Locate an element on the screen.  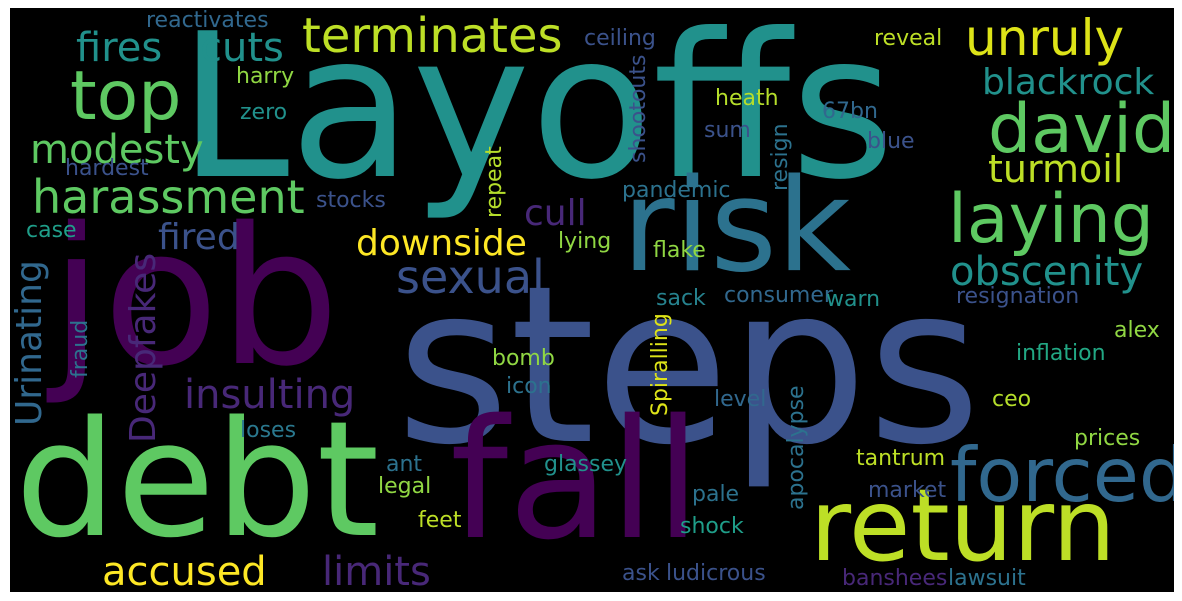
word-cull: cull is located at coordinates (555, 213).